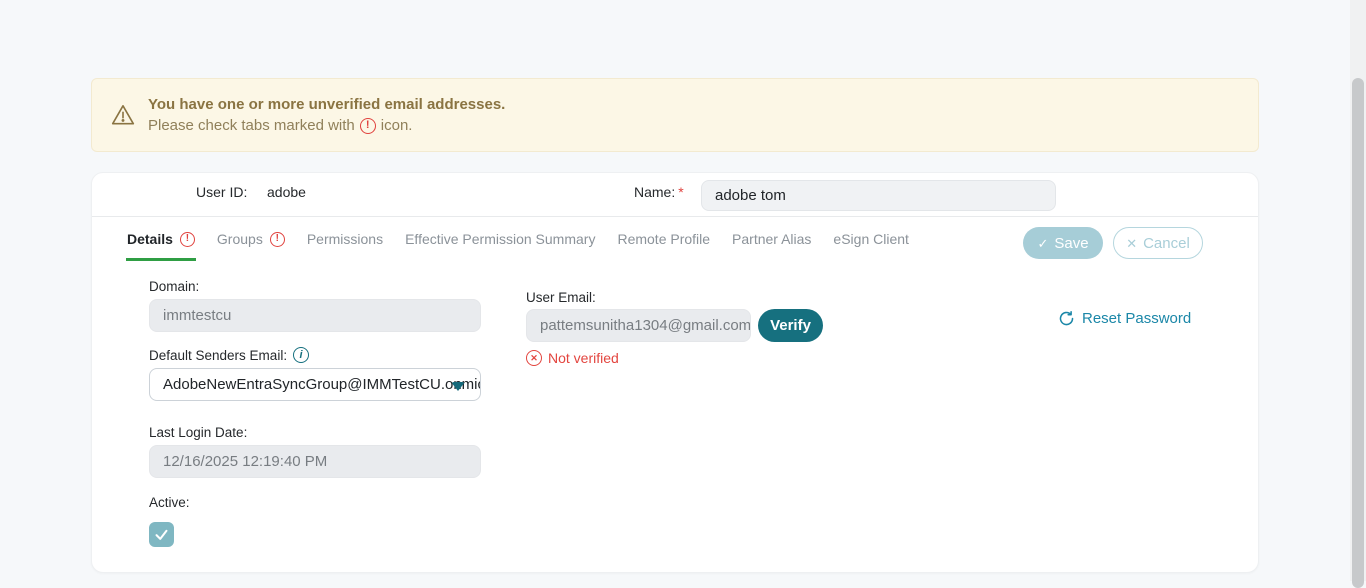  What do you see at coordinates (534, 358) in the screenshot?
I see `x-circle-icon: ✕` at bounding box center [534, 358].